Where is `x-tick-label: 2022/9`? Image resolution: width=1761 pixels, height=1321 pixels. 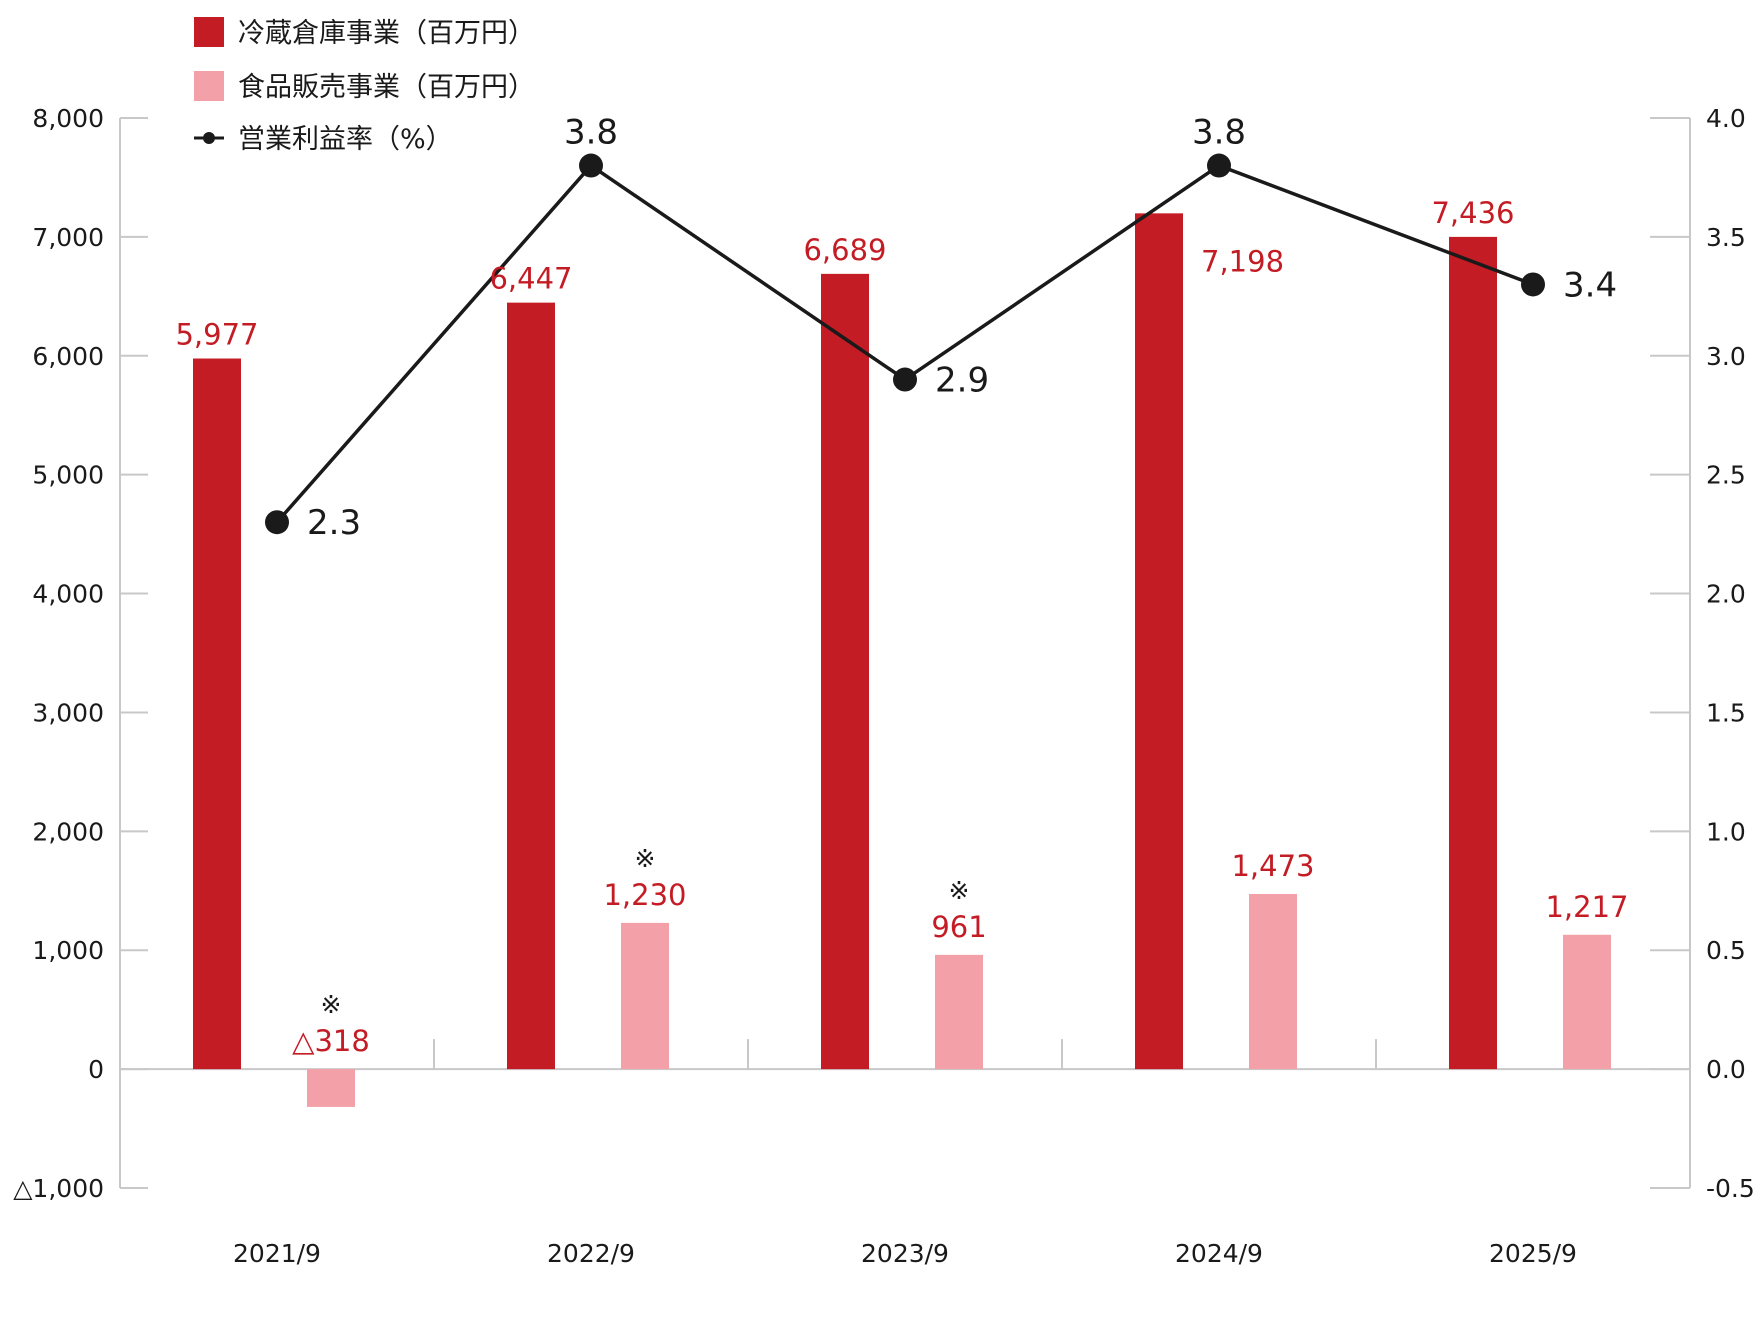
x-tick-label: 2022/9 is located at coordinates (591, 1253).